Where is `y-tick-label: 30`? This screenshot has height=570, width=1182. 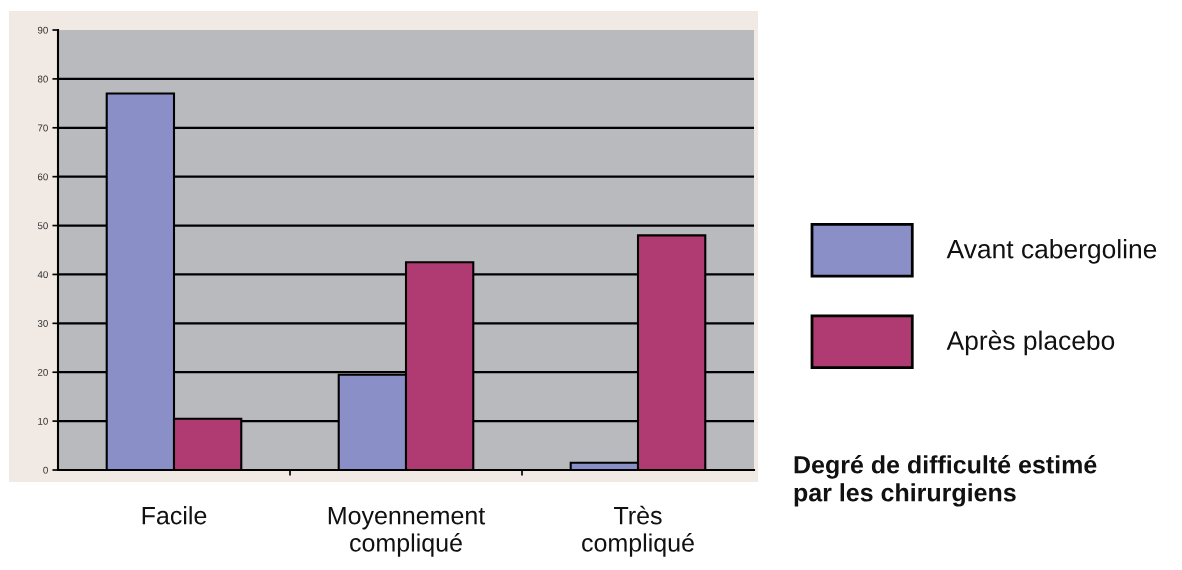
y-tick-label: 30 is located at coordinates (42, 323).